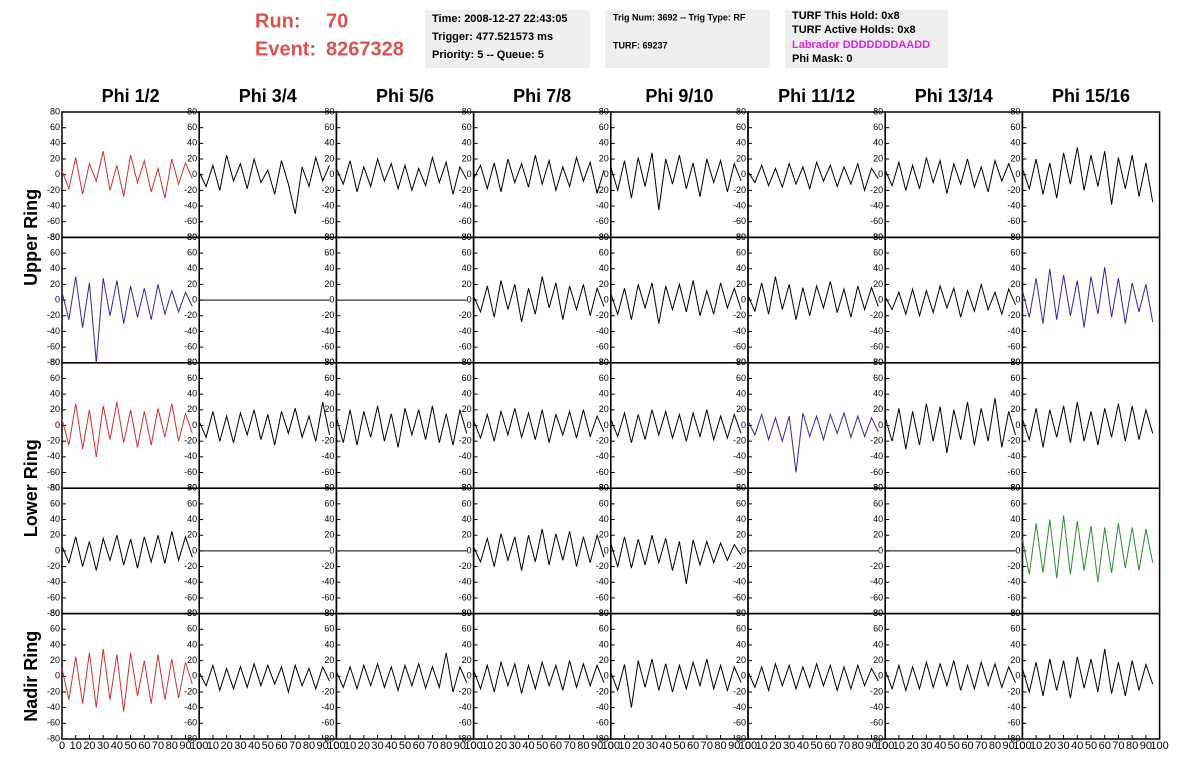 The width and height of the screenshot is (1196, 772). What do you see at coordinates (822, 59) in the screenshot?
I see `phi-mask: Phi Mask: 0` at bounding box center [822, 59].